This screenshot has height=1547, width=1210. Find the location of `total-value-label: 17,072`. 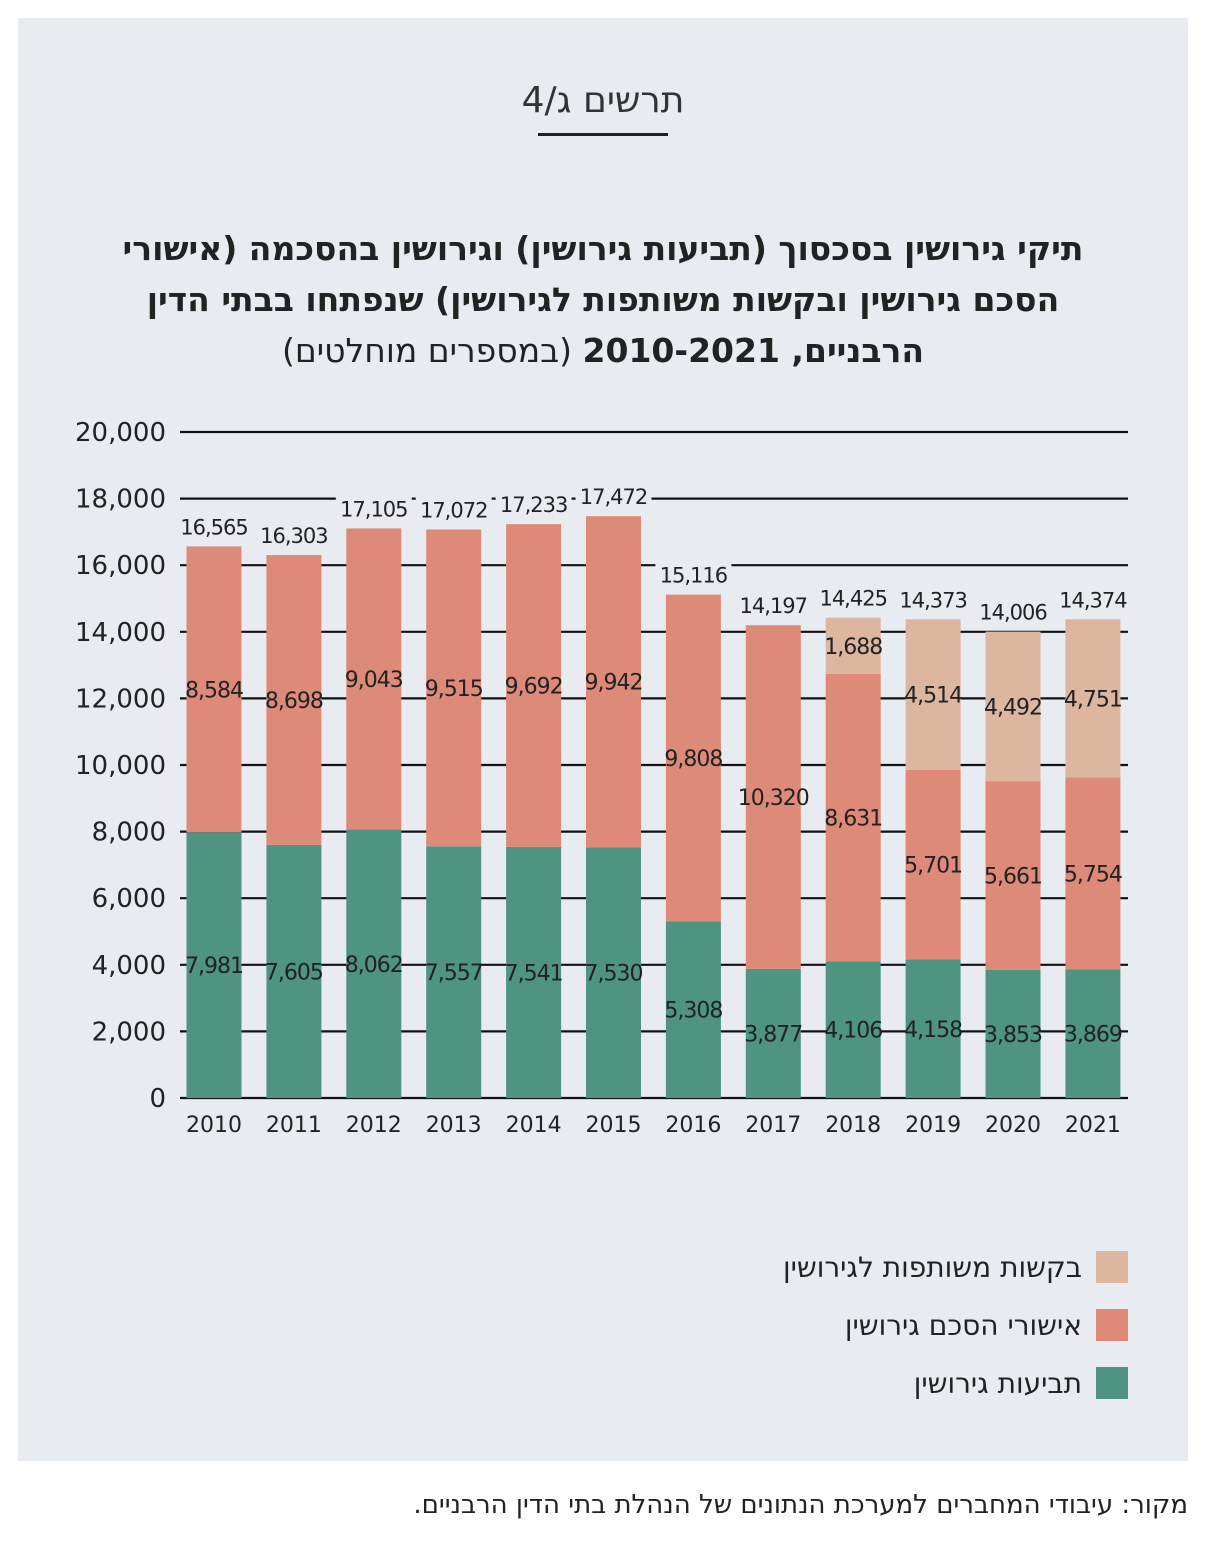

total-value-label: 17,072 is located at coordinates (453, 511).